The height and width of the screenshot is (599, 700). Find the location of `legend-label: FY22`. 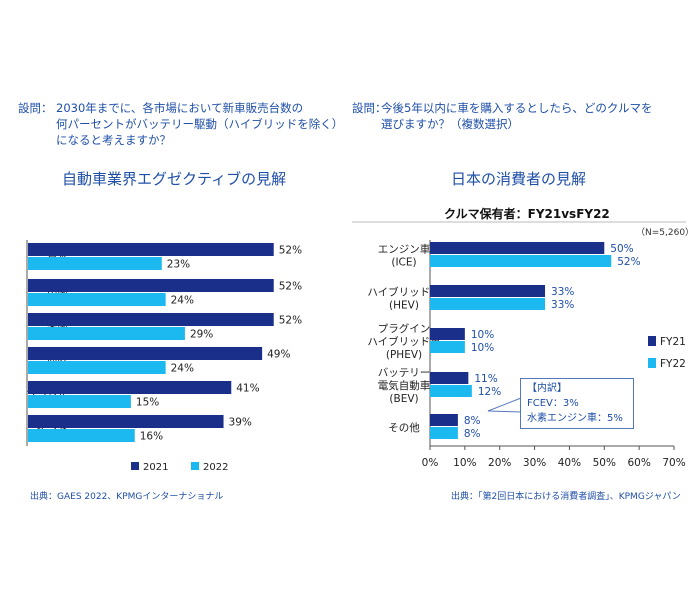

legend-label: FY22 is located at coordinates (673, 364).